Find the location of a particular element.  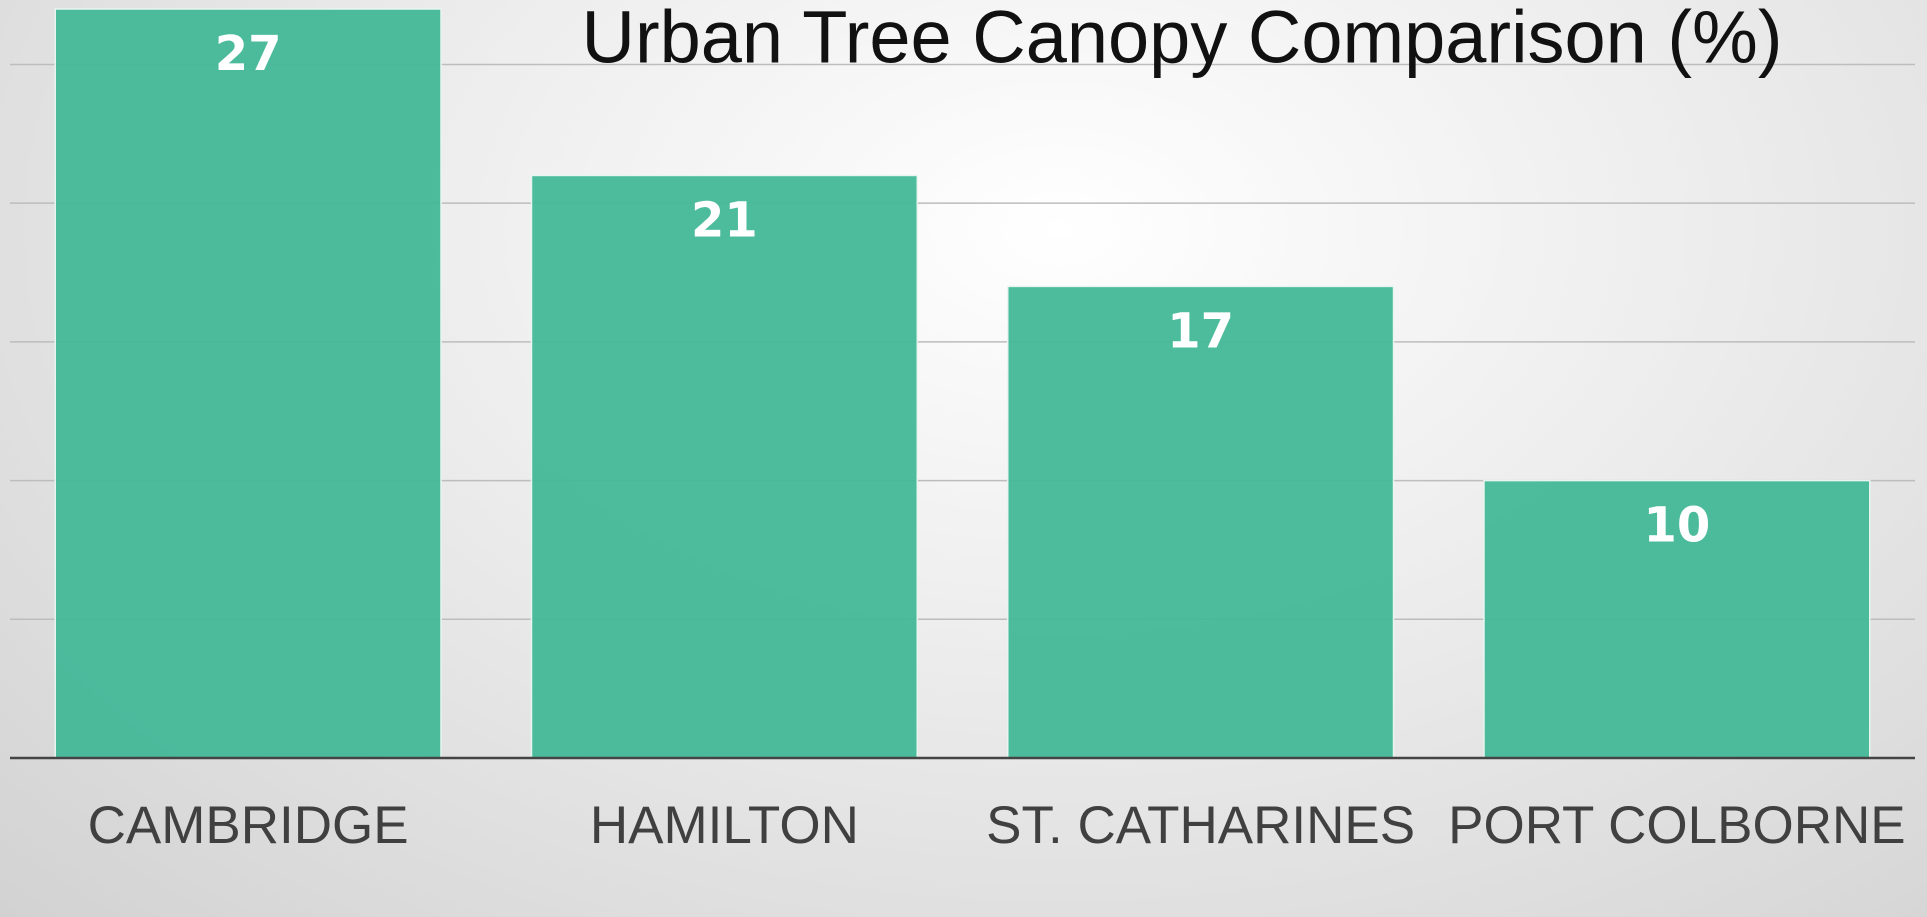

value-label: 21 is located at coordinates (724, 220).